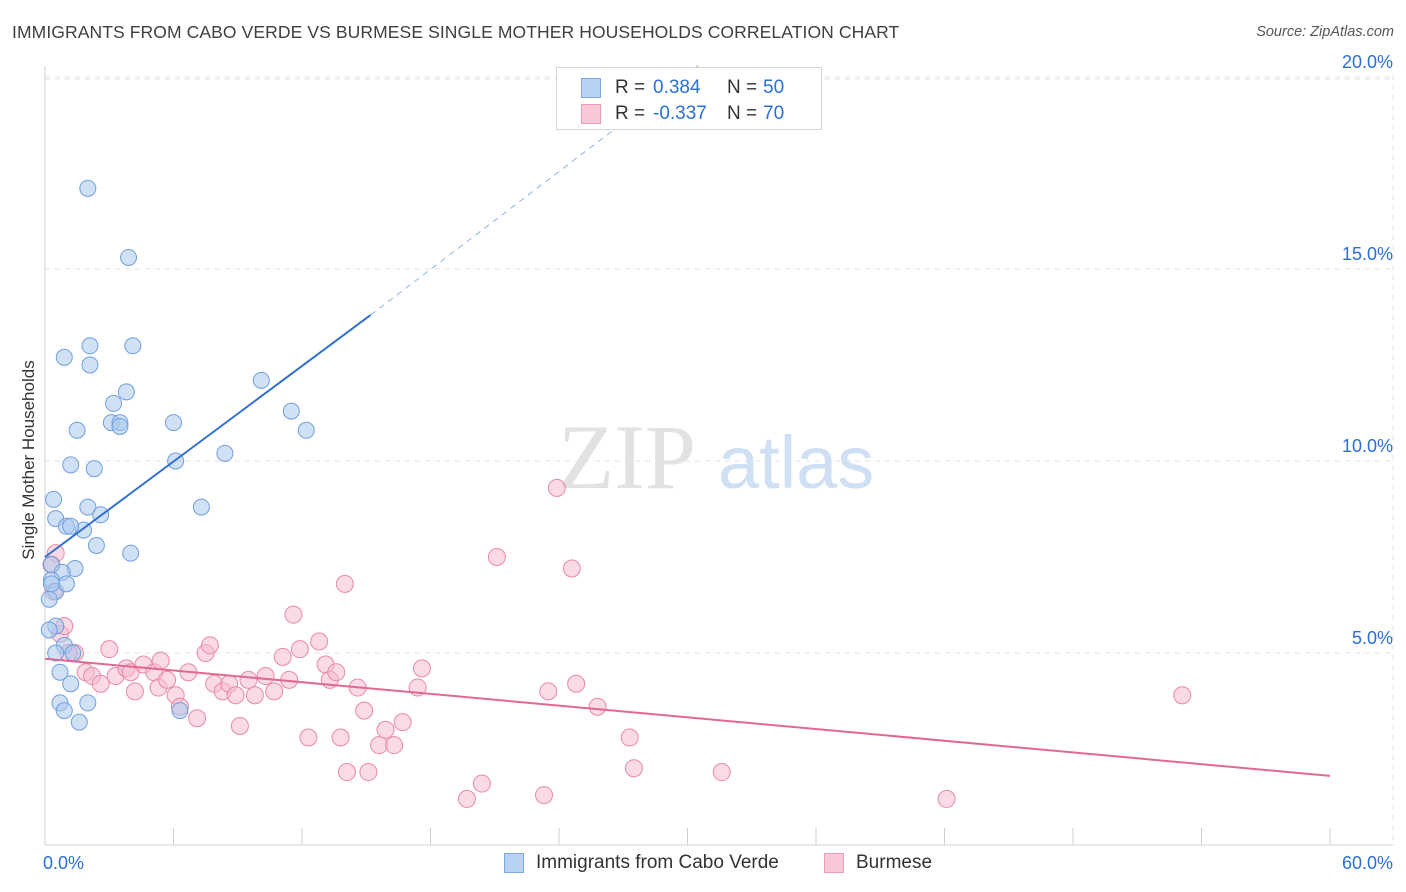  Describe the element at coordinates (894, 862) in the screenshot. I see `legend-label-burmese: Burmese` at that location.